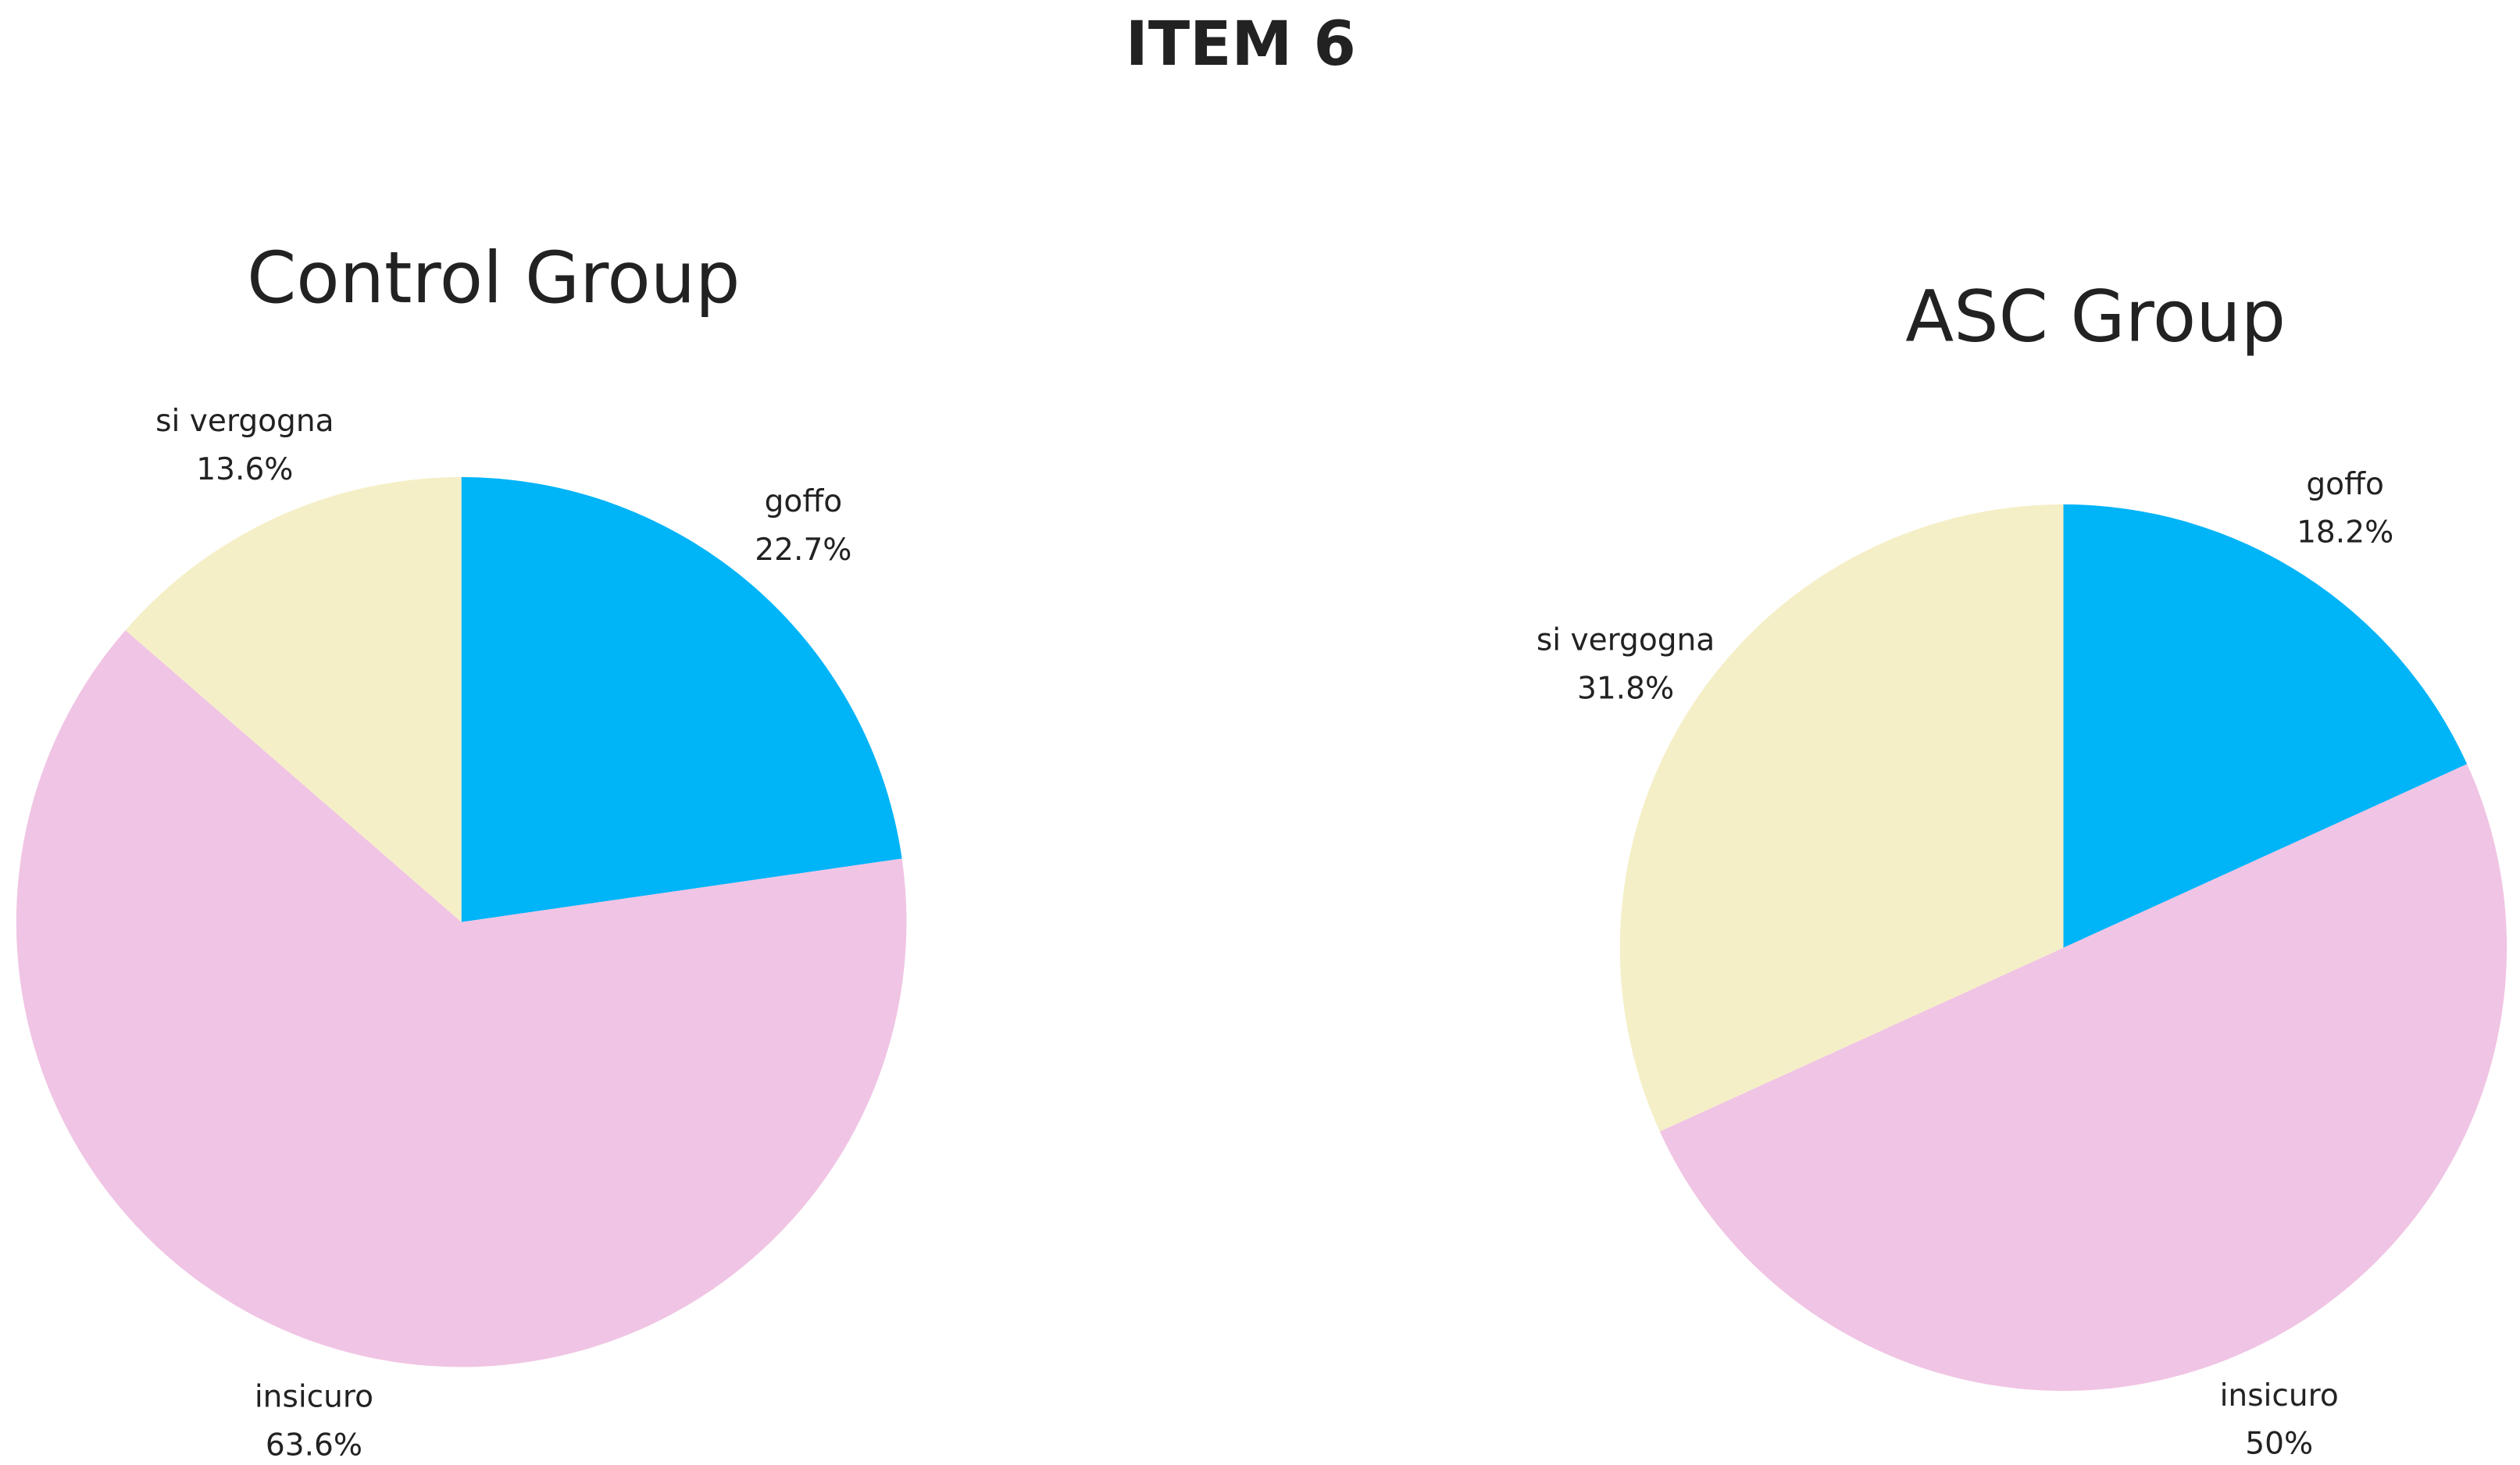  Describe the element at coordinates (314, 1445) in the screenshot. I see `slice-value-label: 63.6%` at that location.